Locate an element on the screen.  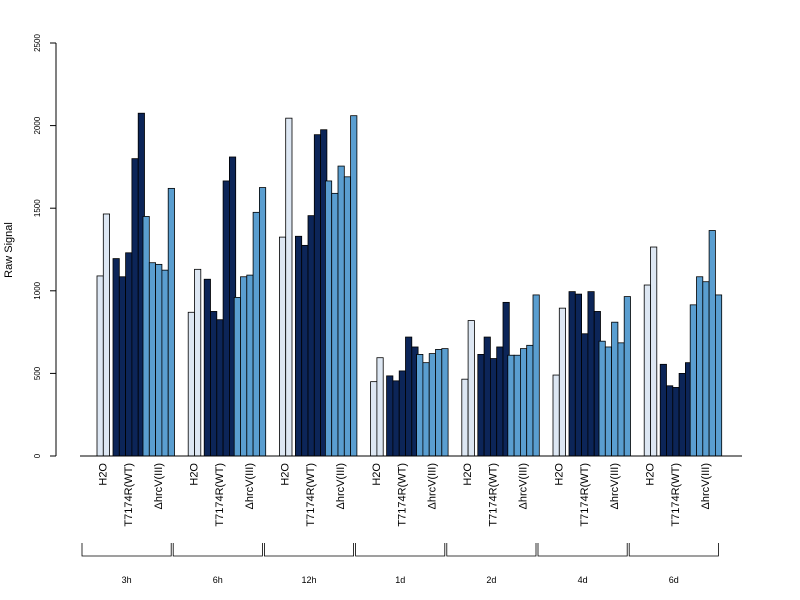
timepoint-label: 3h is located at coordinates (127, 580).